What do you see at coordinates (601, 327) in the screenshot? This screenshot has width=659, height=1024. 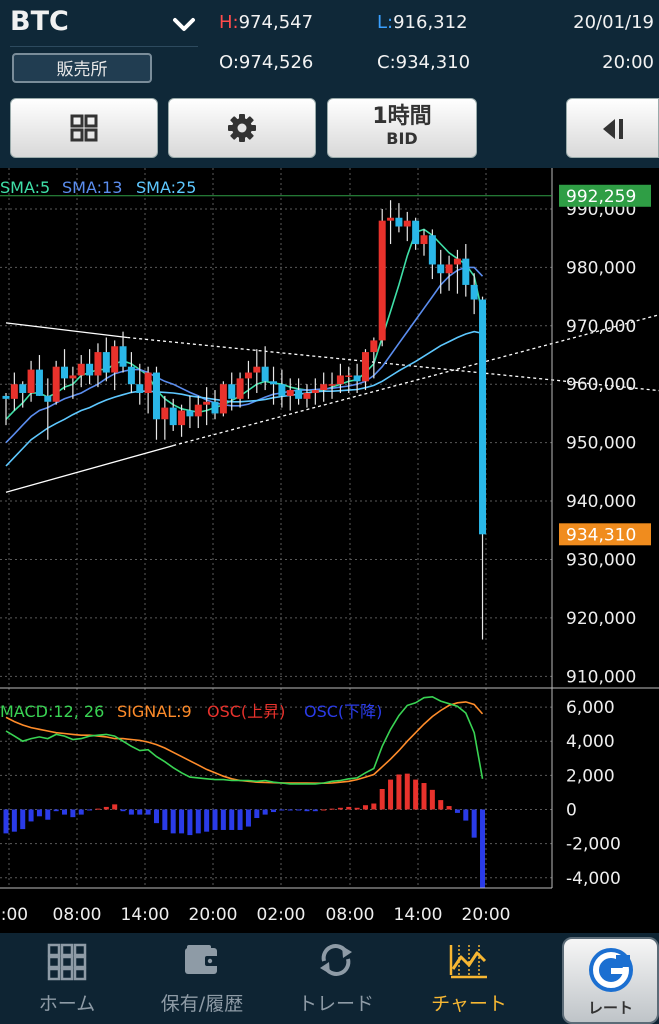 I see `price-tick-label: 970,000` at bounding box center [601, 327].